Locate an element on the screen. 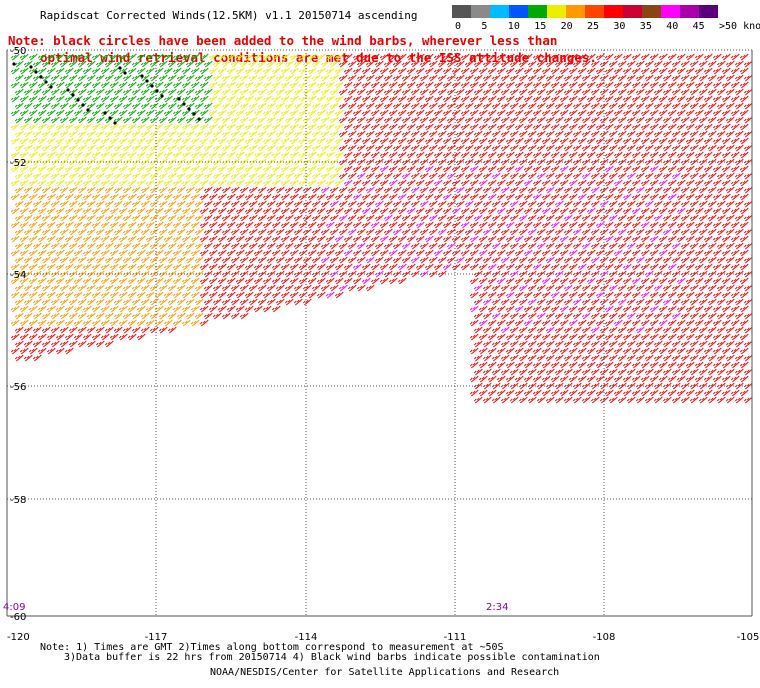  legend-label: 15 is located at coordinates (540, 26).